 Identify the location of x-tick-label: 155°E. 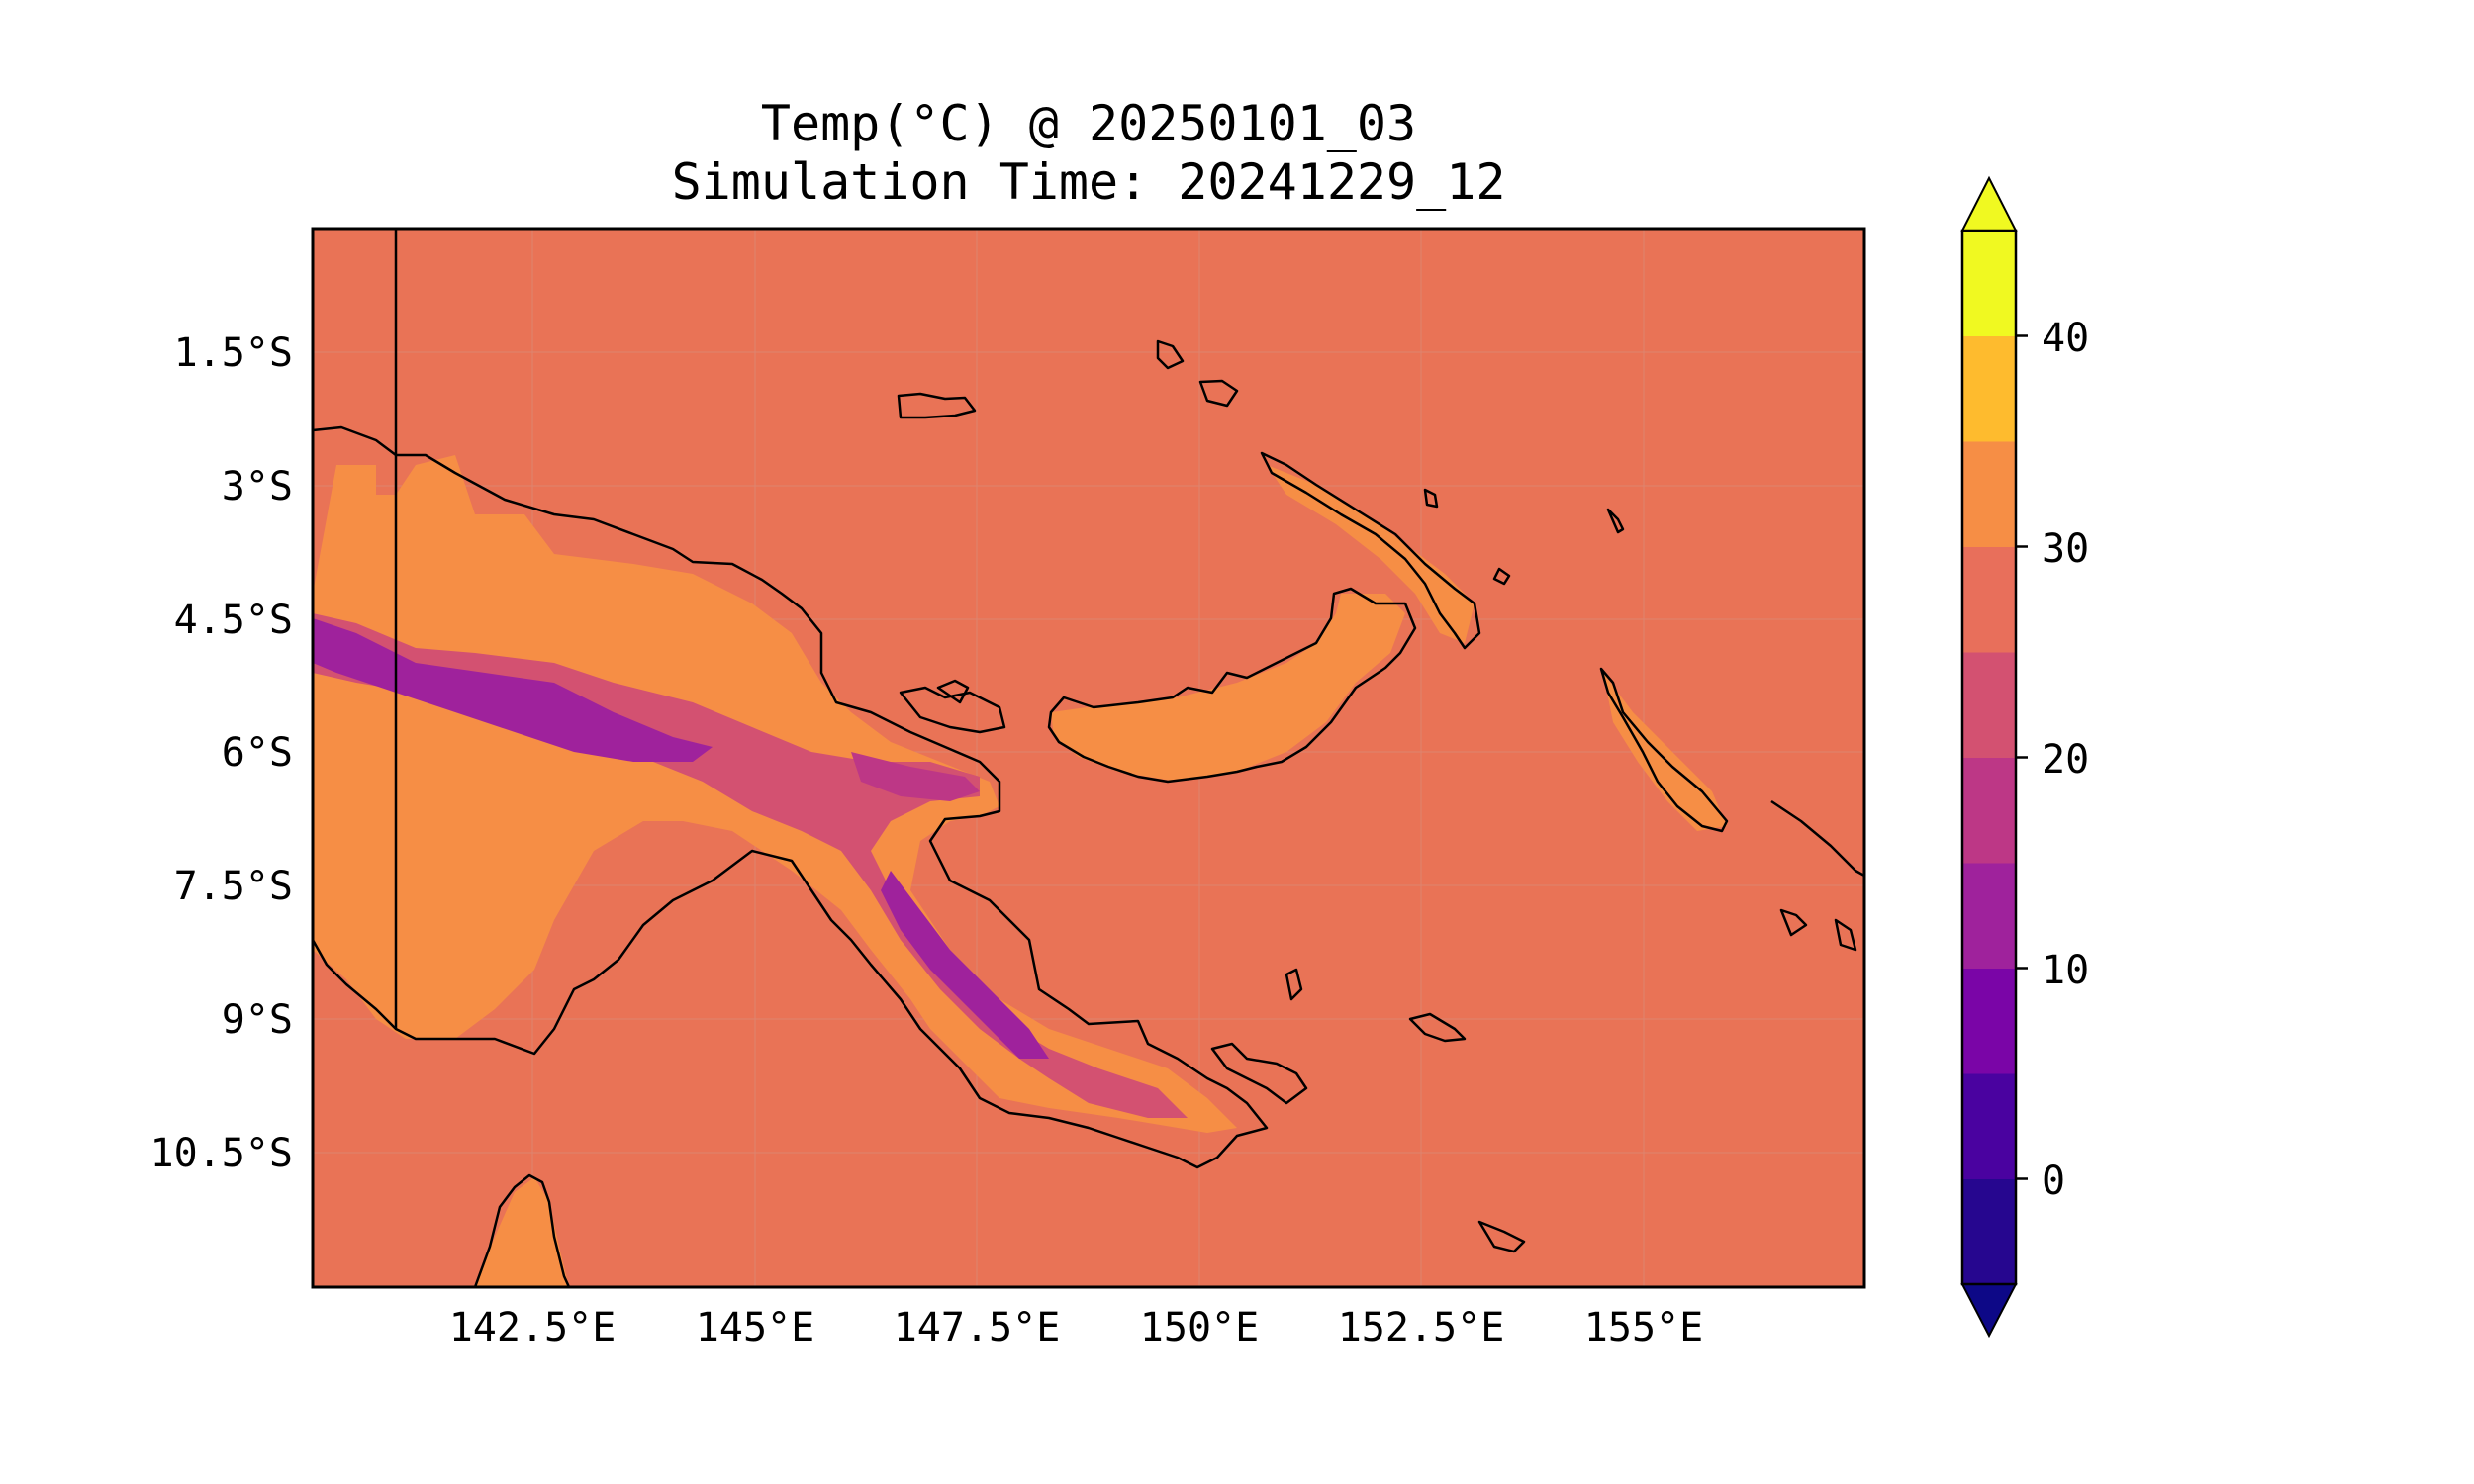
(1644, 1327).